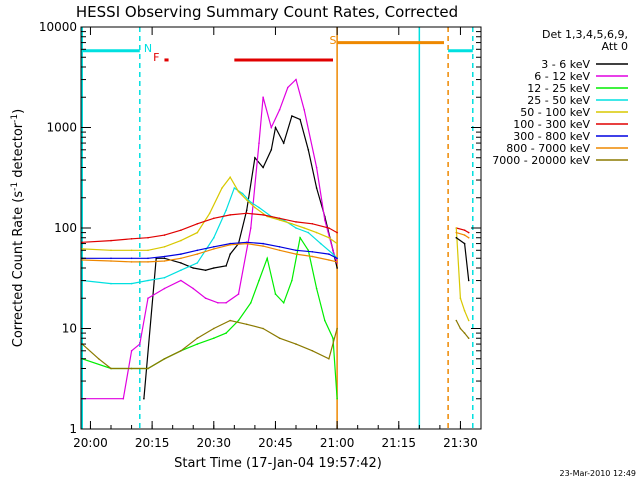  Describe the element at coordinates (65, 228) in the screenshot. I see `y-tick-label: 100` at that location.